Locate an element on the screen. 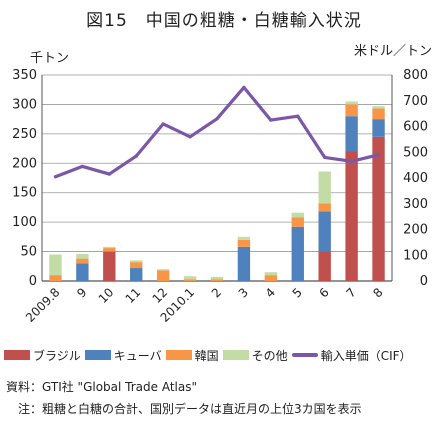 The width and height of the screenshot is (448, 423). right-y-axis: 0 100 200 300 400 500 600 700 800 is located at coordinates (415, 178).